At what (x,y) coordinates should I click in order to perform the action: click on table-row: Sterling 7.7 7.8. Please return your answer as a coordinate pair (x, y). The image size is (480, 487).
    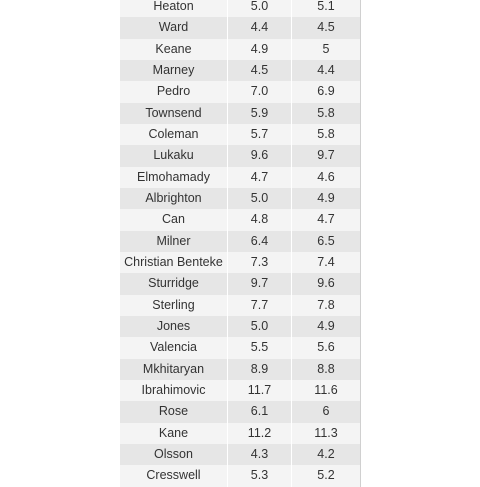
    Looking at the image, I should click on (240, 305).